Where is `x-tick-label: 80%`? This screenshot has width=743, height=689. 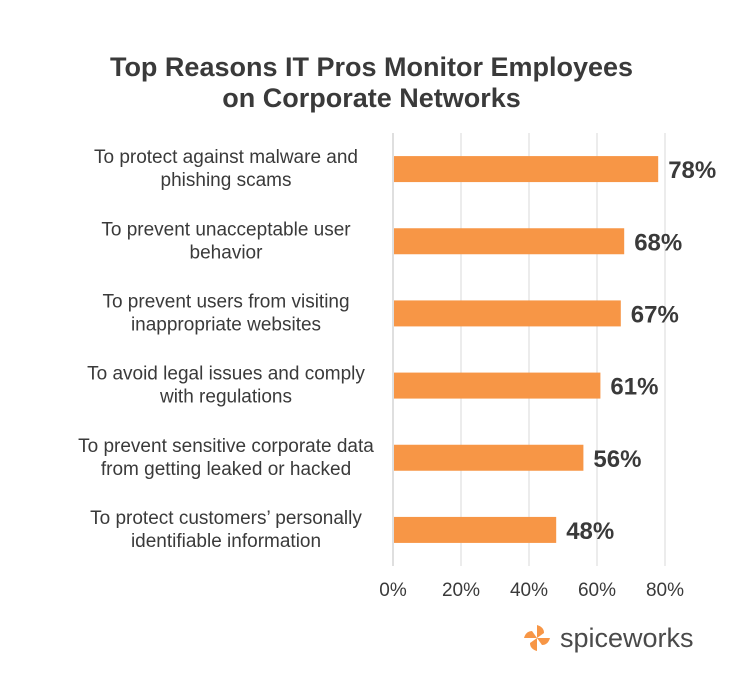
x-tick-label: 80% is located at coordinates (665, 590).